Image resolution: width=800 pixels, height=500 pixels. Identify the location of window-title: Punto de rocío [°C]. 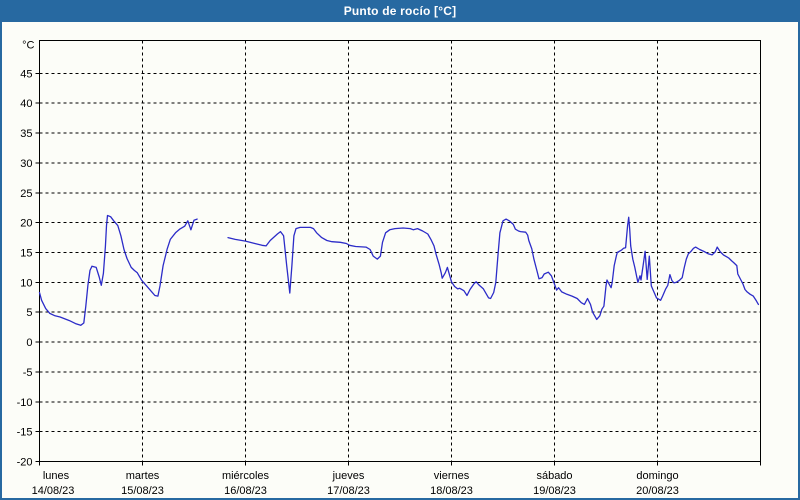
(400, 11).